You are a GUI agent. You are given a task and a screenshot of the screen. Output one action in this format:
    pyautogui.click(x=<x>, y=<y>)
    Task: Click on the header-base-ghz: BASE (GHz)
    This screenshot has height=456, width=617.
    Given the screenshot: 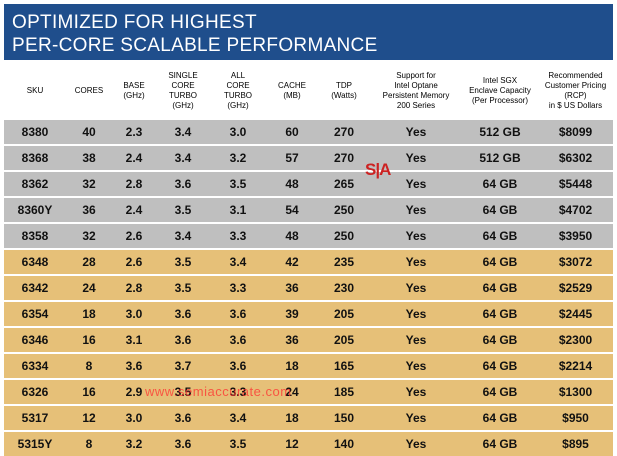 What is the action you would take?
    pyautogui.click(x=134, y=90)
    